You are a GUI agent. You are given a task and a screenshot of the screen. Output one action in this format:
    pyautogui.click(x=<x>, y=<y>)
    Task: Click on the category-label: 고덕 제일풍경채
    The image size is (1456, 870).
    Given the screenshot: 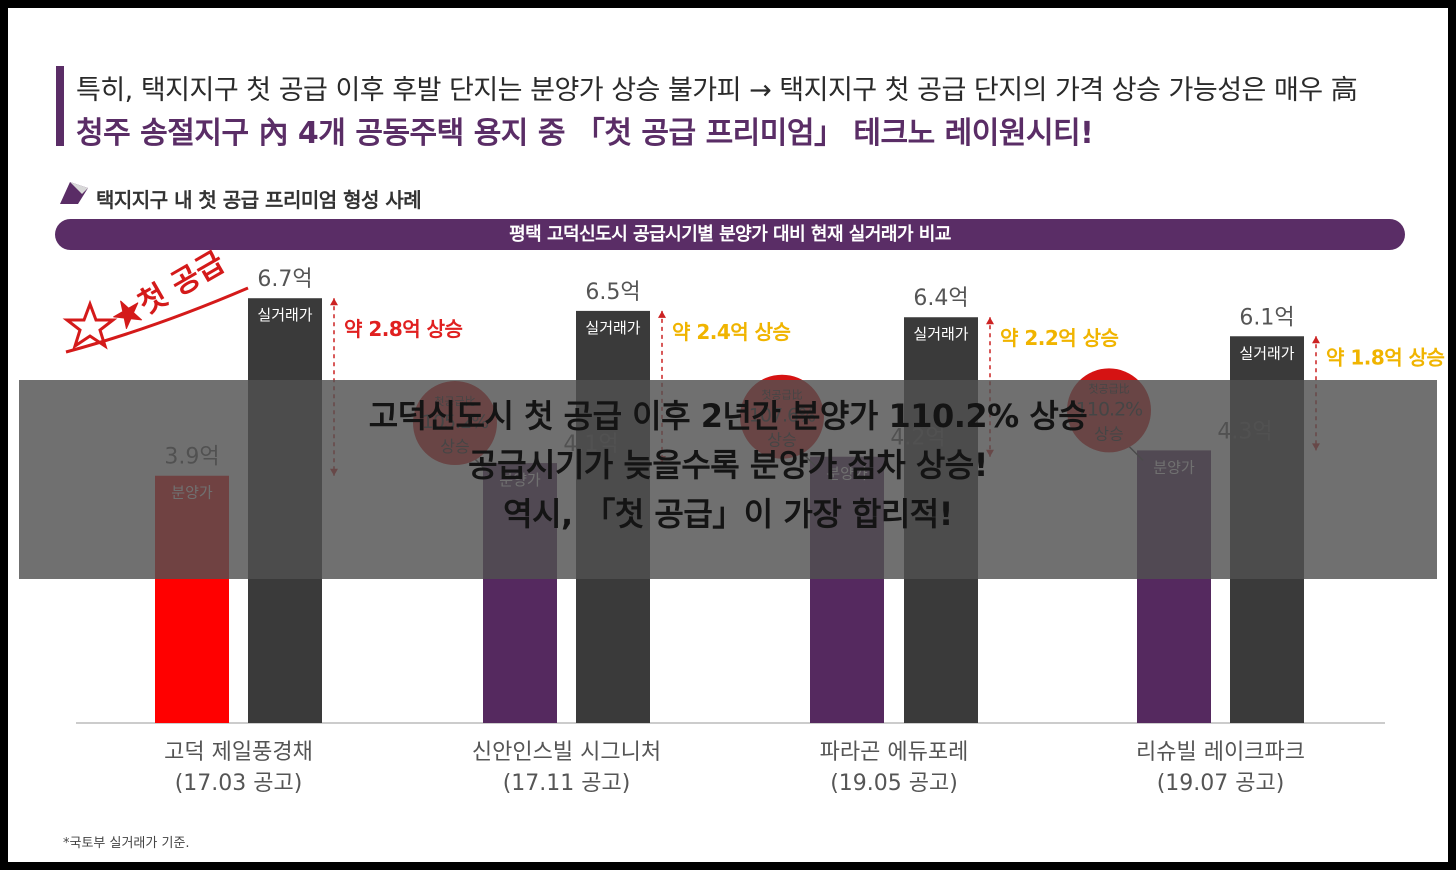 What is the action you would take?
    pyautogui.click(x=238, y=752)
    